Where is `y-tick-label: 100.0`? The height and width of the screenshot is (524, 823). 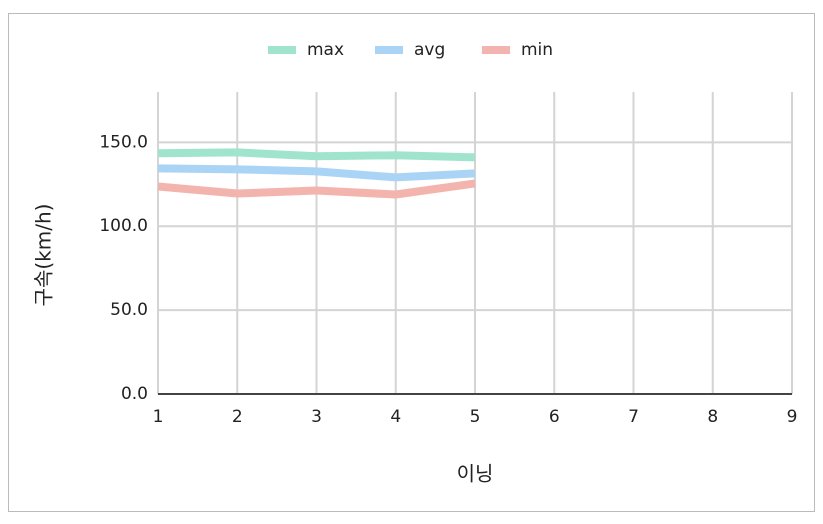
y-tick-label: 100.0 is located at coordinates (123, 226).